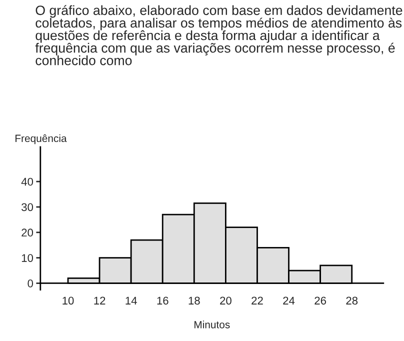  Describe the element at coordinates (212, 324) in the screenshot. I see `x-axis-title: Minutos` at that location.